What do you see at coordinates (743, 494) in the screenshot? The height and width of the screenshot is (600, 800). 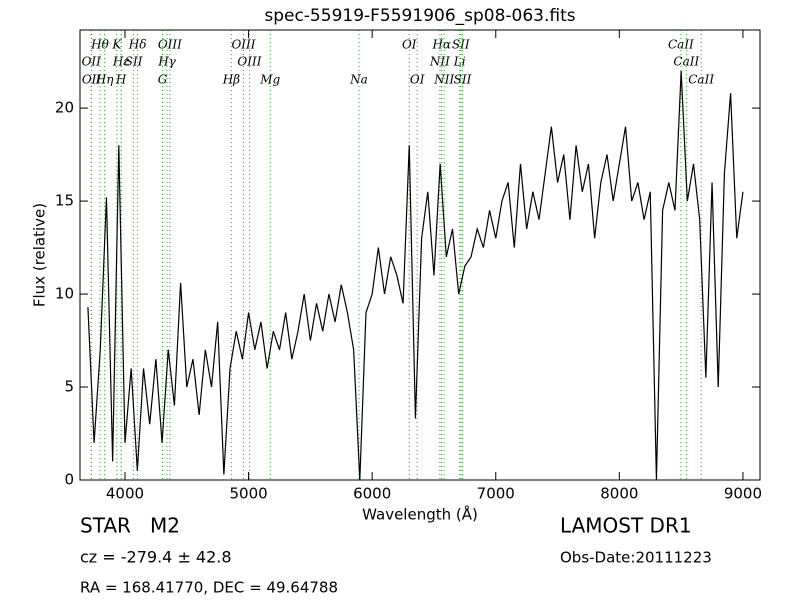 I see `x-tick-label: 9000` at bounding box center [743, 494].